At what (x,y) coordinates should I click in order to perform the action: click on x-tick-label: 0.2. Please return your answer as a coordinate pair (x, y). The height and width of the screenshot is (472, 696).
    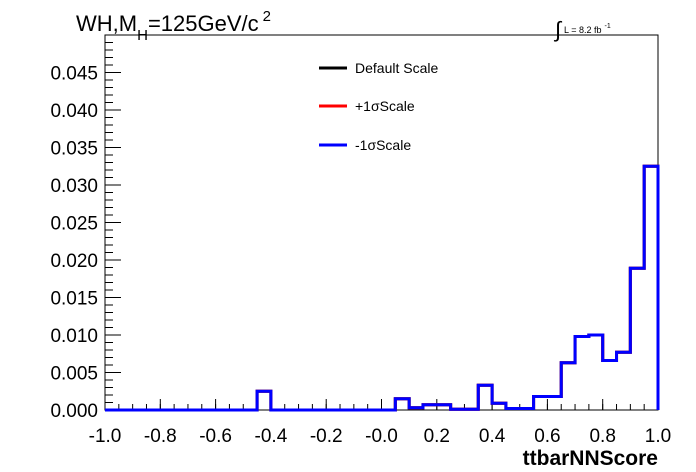
    Looking at the image, I should click on (437, 436).